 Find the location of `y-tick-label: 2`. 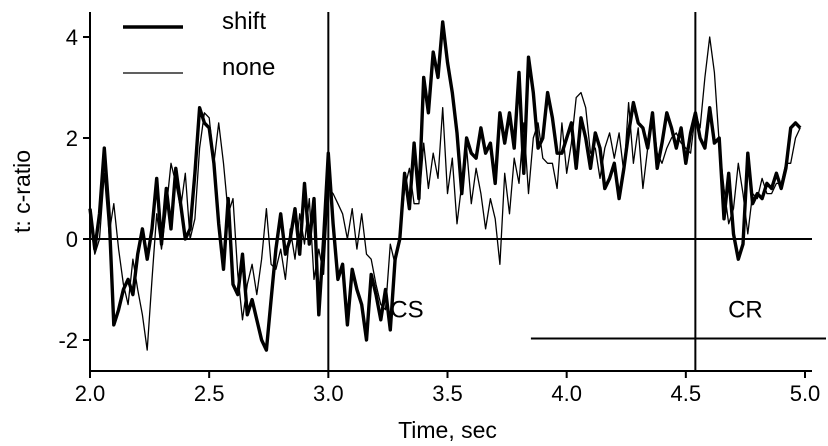

y-tick-label: 2 is located at coordinates (72, 138).